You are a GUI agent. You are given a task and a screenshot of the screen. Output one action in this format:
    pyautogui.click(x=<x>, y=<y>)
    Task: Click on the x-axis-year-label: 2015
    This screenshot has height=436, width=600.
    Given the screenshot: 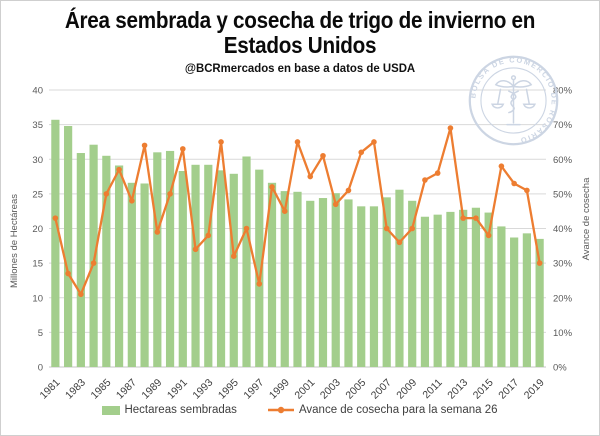 What is the action you would take?
    pyautogui.click(x=483, y=389)
    